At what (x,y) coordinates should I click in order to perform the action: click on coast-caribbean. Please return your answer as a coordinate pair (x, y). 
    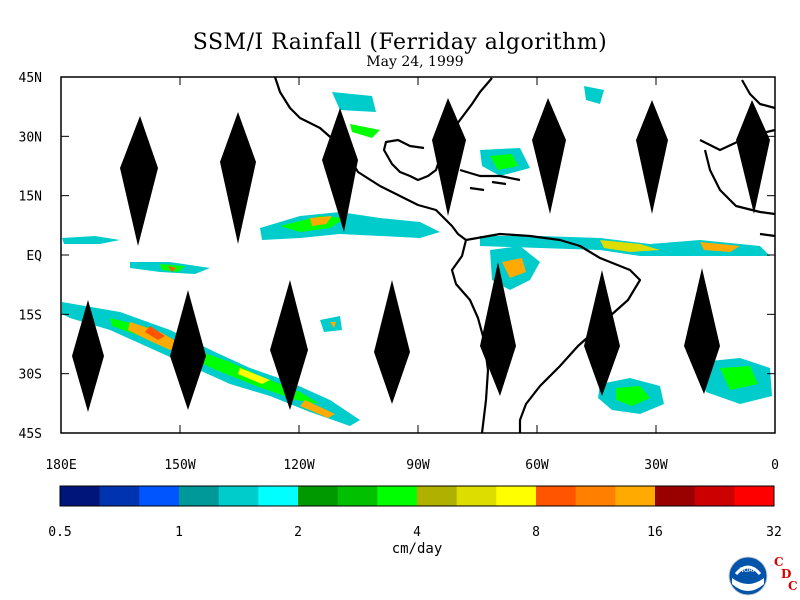
    Looking at the image, I should click on (490, 180).